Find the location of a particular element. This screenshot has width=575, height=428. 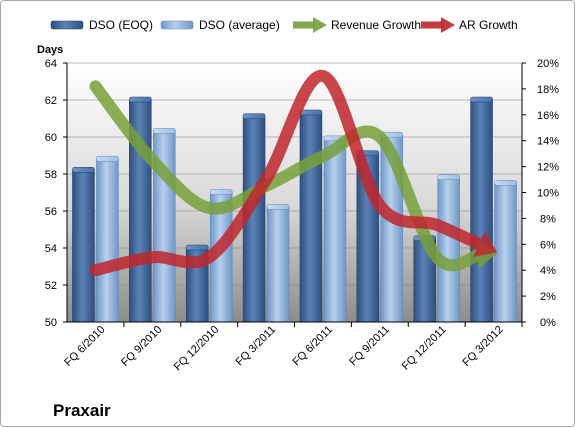

y2-tick-label: 18% is located at coordinates (548, 90).